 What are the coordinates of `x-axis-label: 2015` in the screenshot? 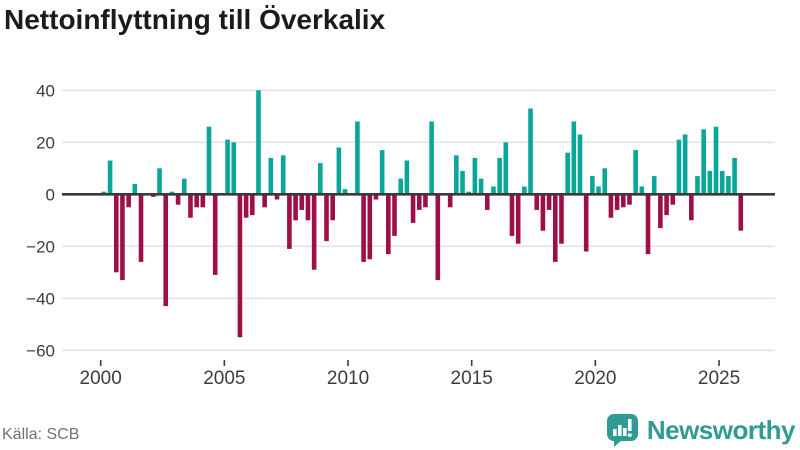 It's located at (472, 378).